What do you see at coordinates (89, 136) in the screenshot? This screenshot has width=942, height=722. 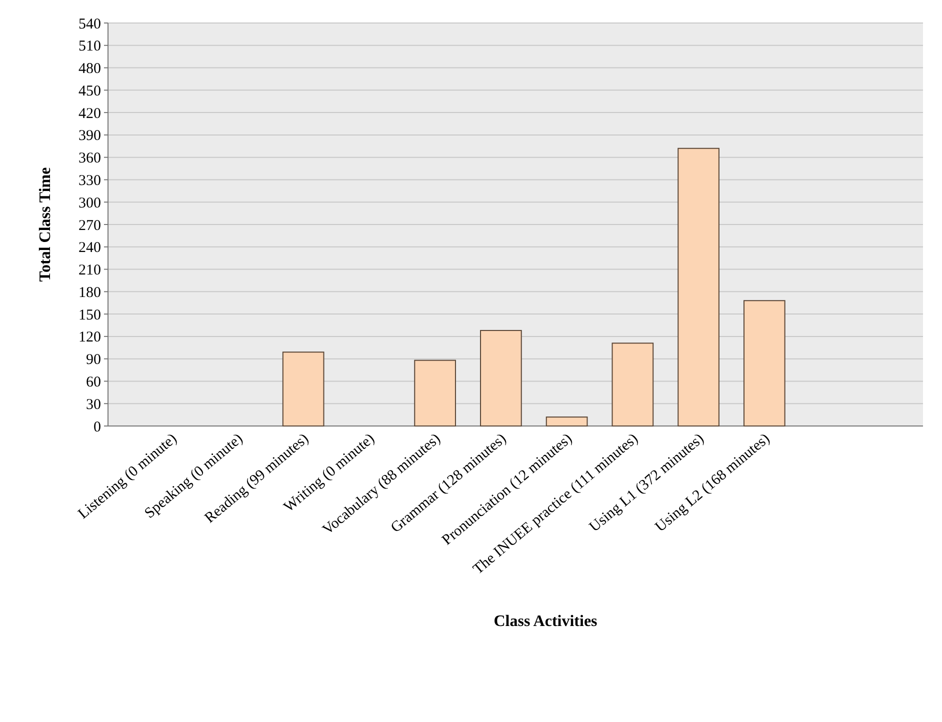 I see `y-tick-label: 390` at bounding box center [89, 136].